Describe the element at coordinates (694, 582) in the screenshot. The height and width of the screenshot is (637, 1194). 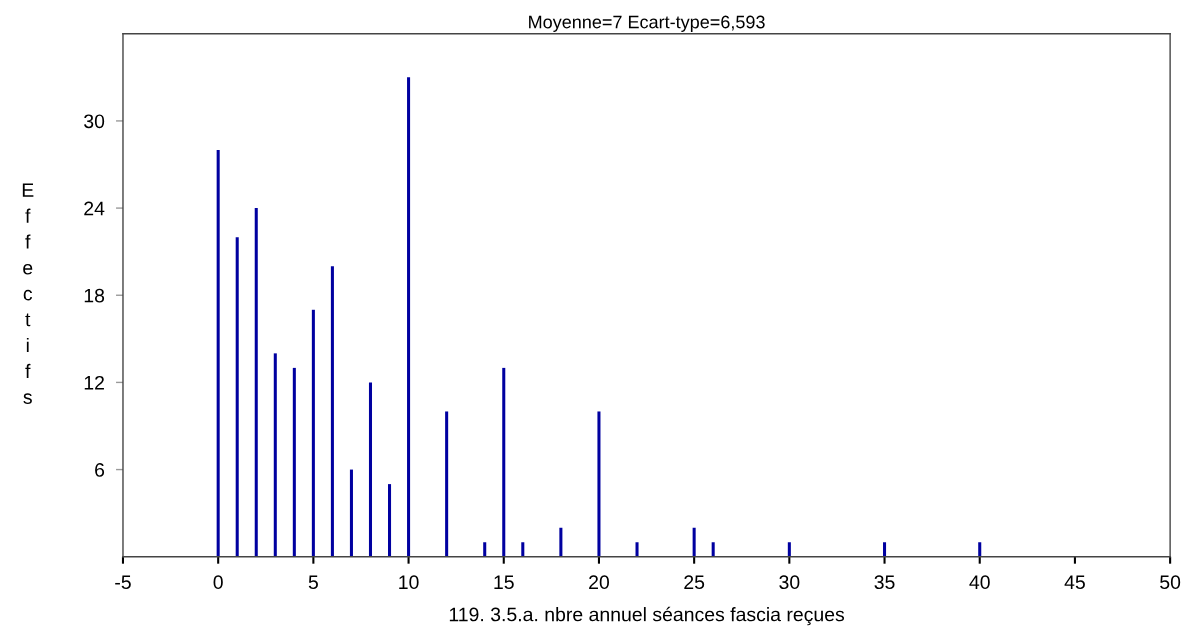
I see `x-tick-label: 25` at that location.